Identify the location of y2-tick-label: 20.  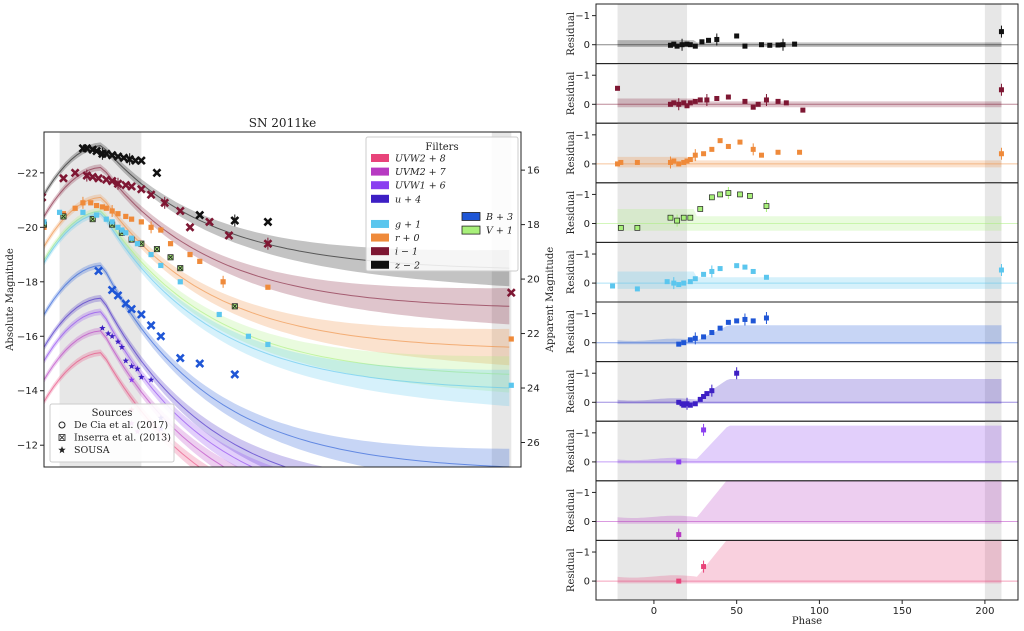
(533, 280).